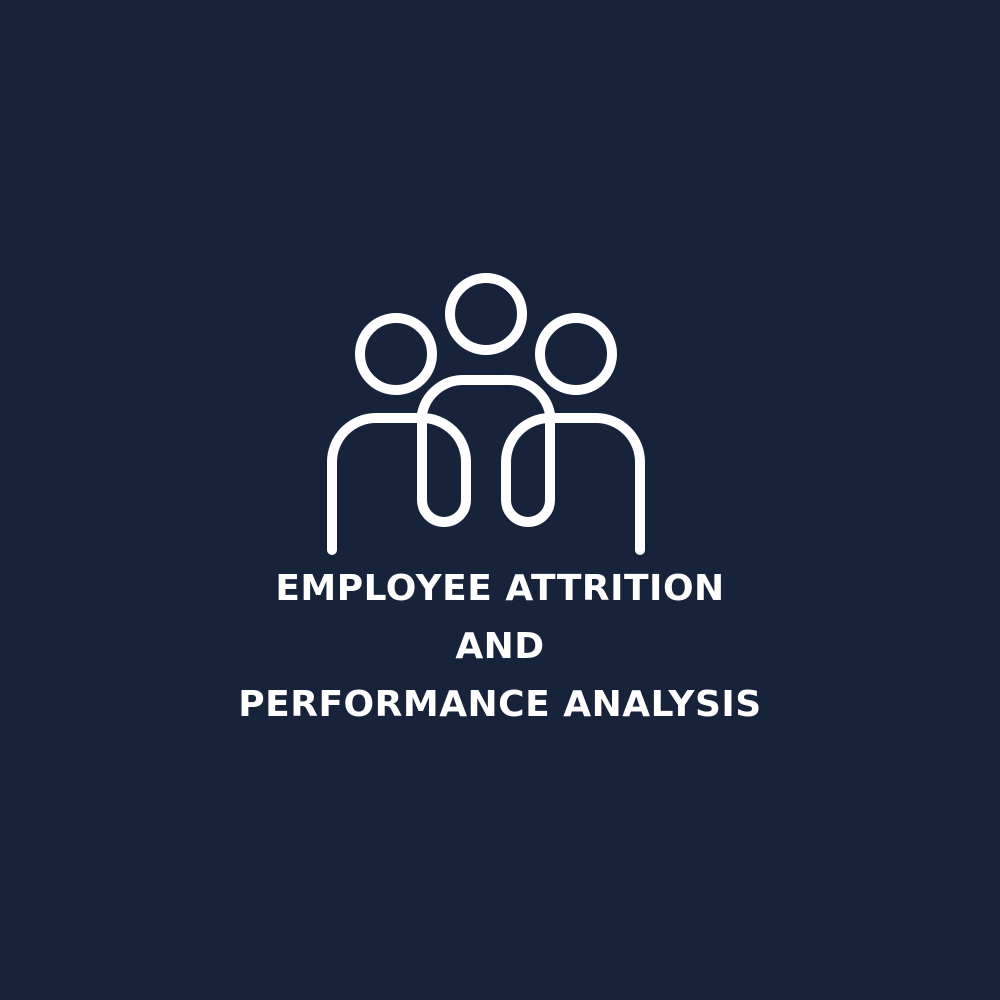  Describe the element at coordinates (396, 354) in the screenshot. I see `left-person-head-icon` at that location.